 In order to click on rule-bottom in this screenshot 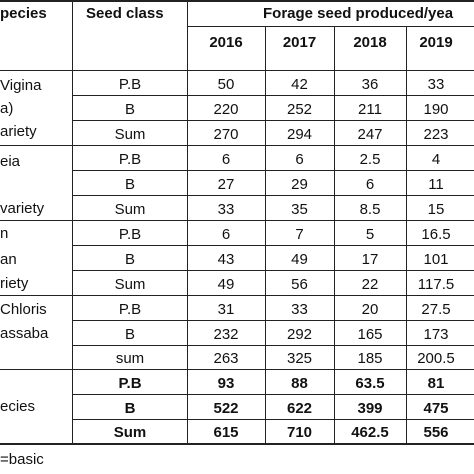, I will do `click(237, 444)`.